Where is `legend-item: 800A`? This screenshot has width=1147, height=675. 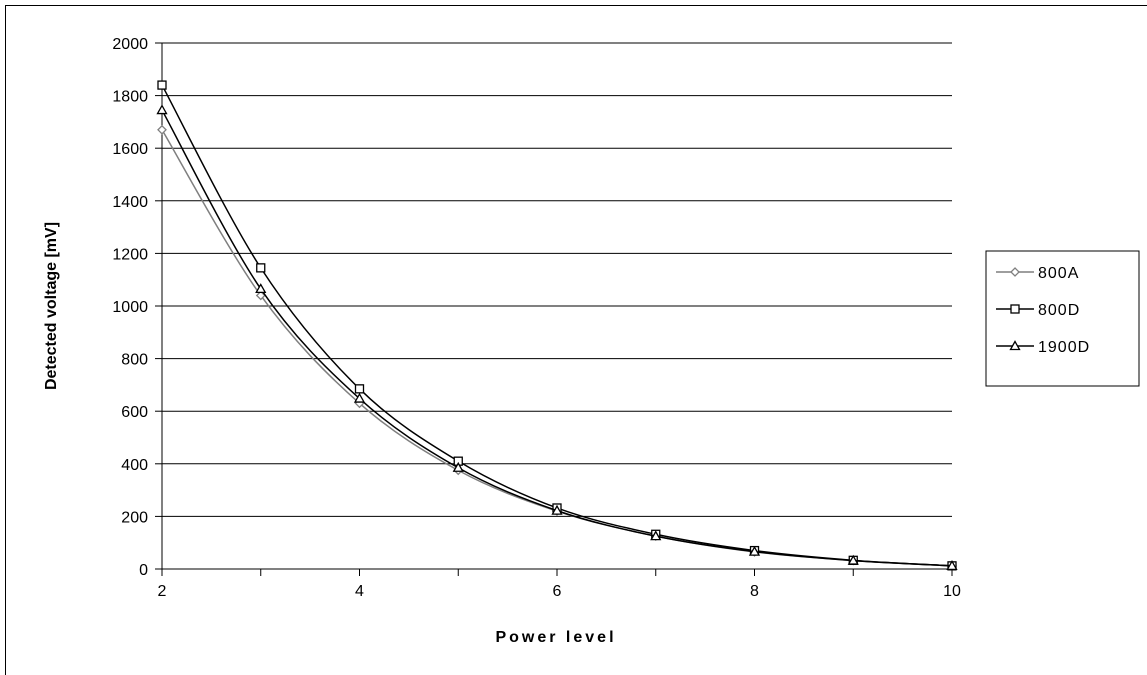 legend-item: 800A is located at coordinates (1037, 273).